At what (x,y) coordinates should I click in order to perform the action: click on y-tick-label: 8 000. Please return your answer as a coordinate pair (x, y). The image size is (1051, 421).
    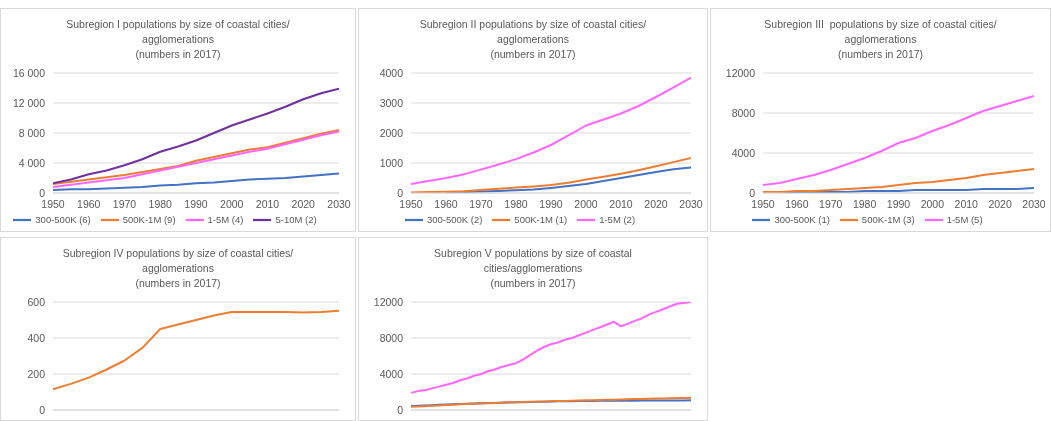
    Looking at the image, I should click on (32, 132).